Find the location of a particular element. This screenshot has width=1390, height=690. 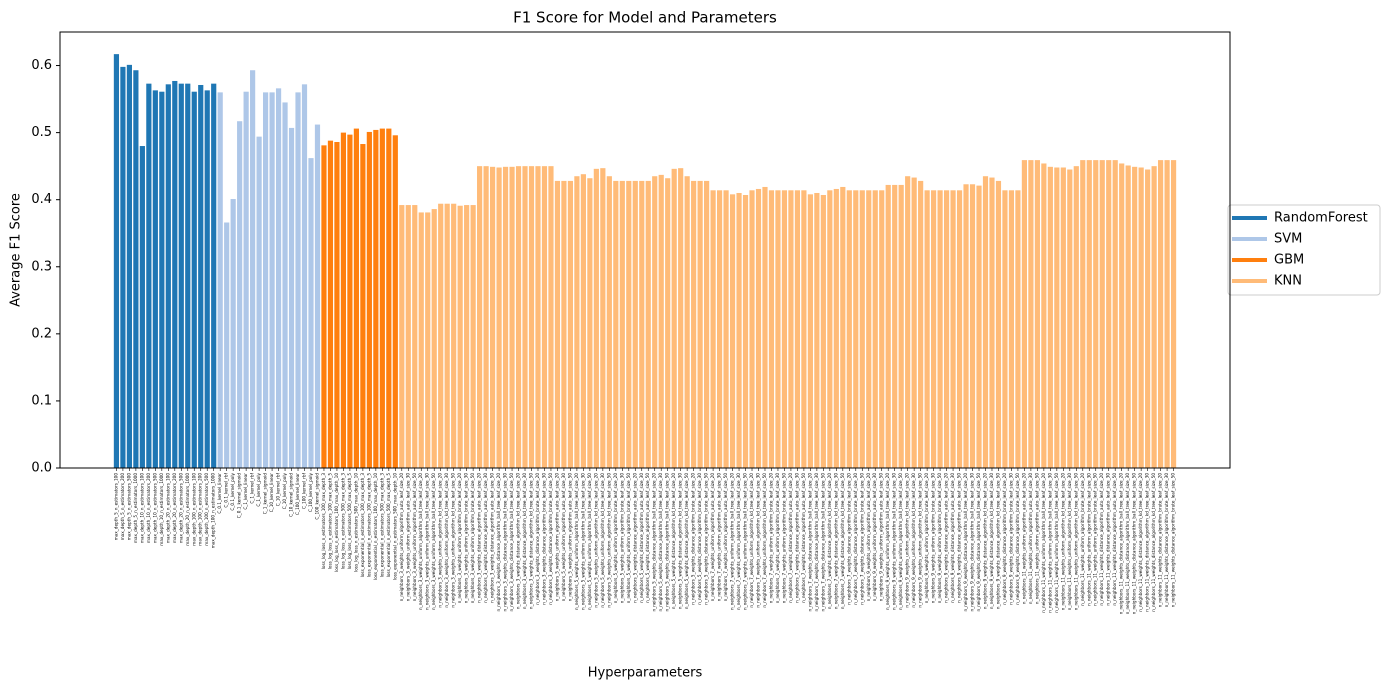

x-tick-label: C_0.1_kernel_linear is located at coordinates (219, 493).